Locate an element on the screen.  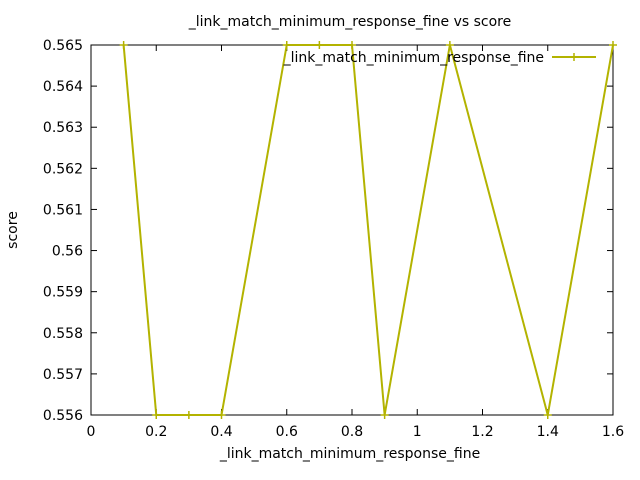
x-tick-label: 1 is located at coordinates (417, 432).